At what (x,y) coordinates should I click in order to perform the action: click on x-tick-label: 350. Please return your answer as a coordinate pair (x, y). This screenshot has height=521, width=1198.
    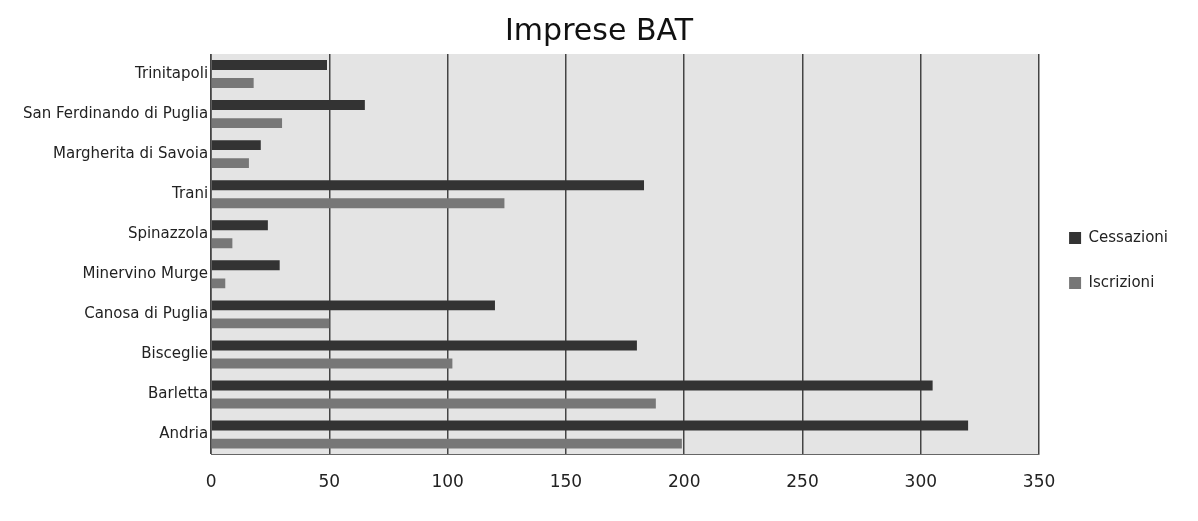
    Looking at the image, I should click on (1039, 481).